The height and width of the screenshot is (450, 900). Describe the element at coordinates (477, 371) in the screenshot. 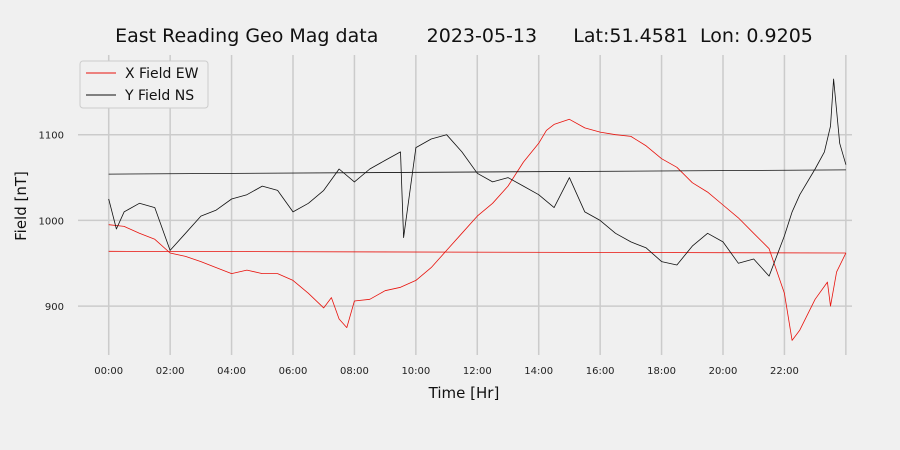

I see `x-tick-label: 12:00` at that location.